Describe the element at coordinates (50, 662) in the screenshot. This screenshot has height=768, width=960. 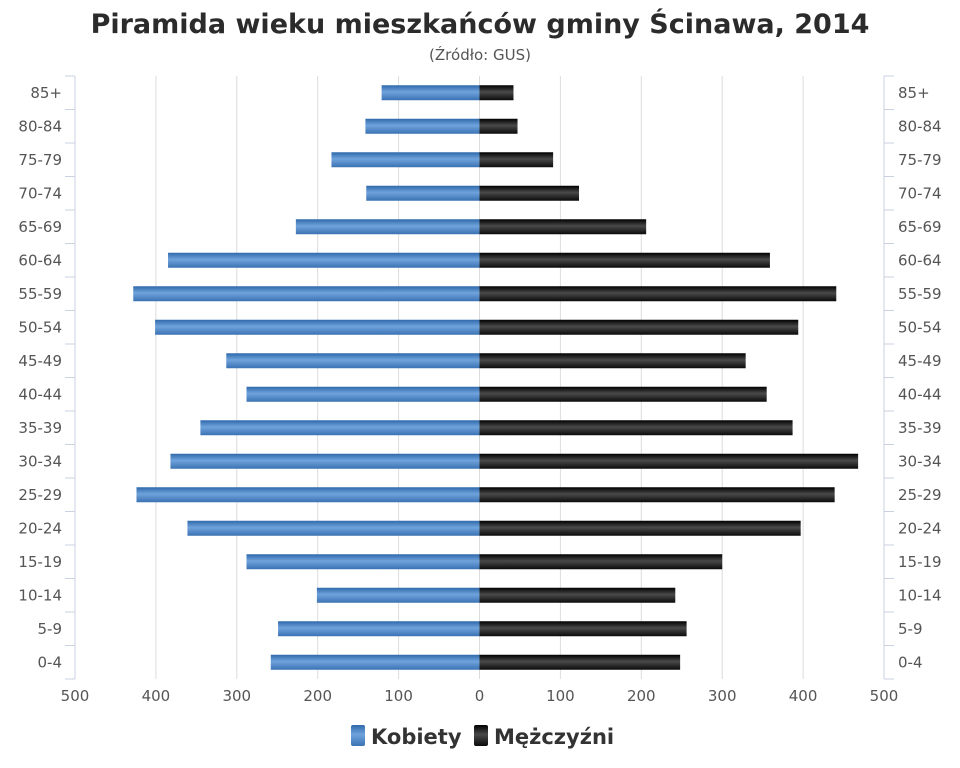
I see `category-label-left: 0-4` at that location.